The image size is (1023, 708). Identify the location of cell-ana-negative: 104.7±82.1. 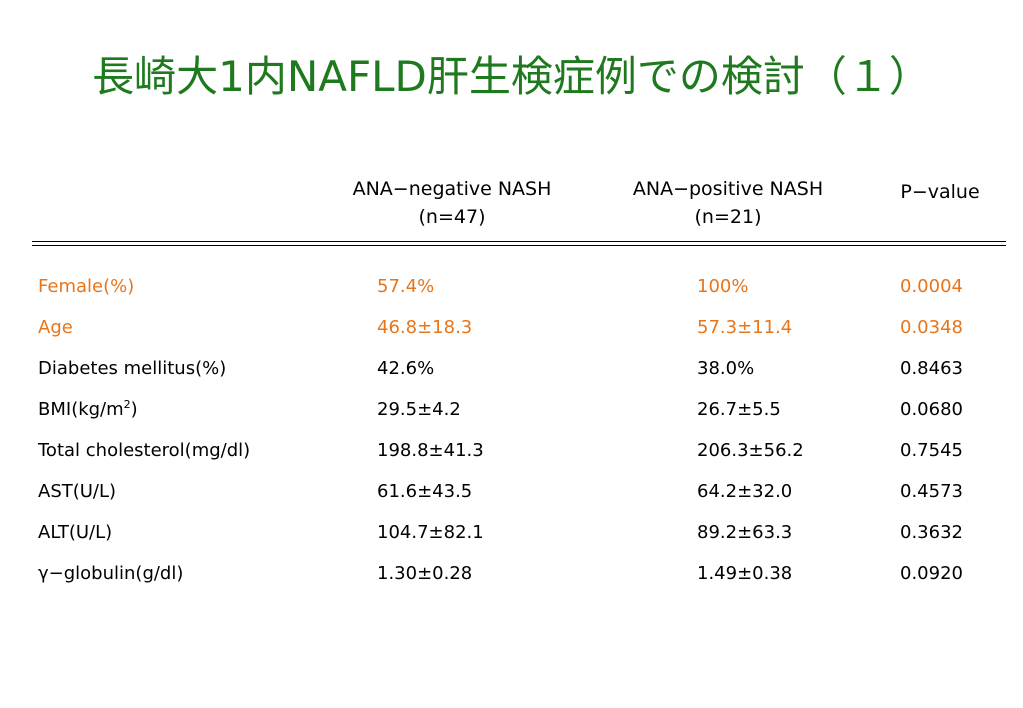
(430, 532).